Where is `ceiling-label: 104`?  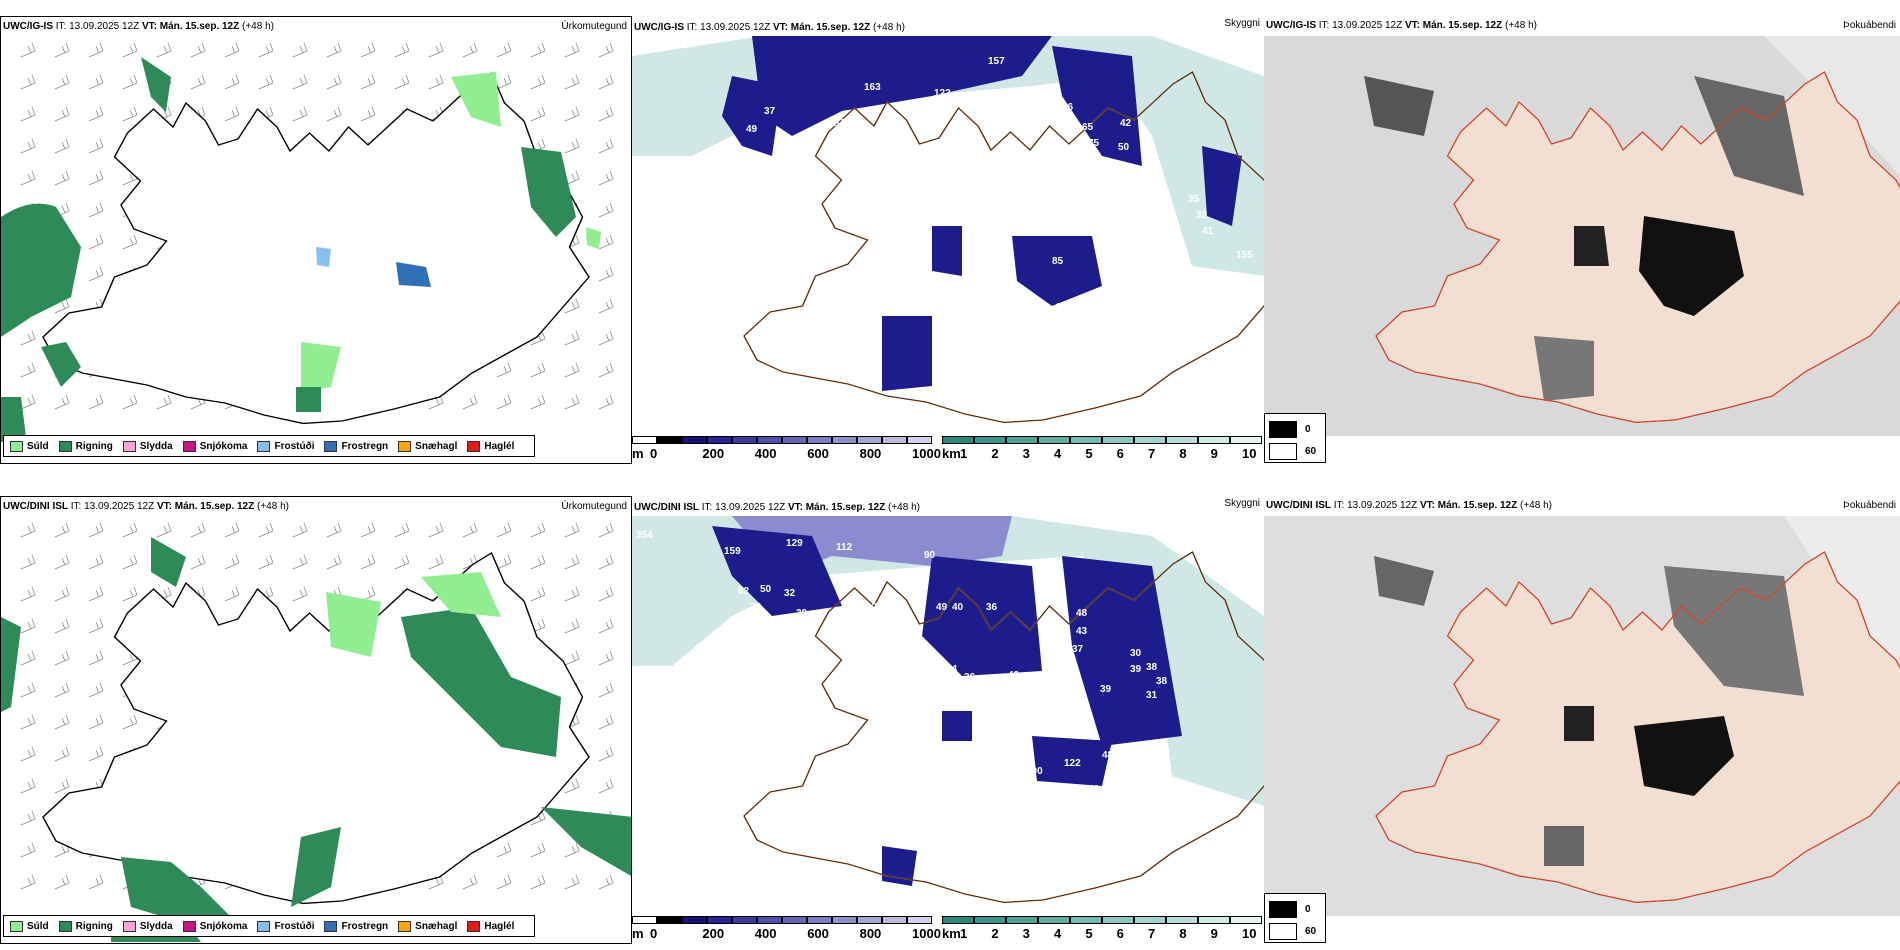
ceiling-label: 104 is located at coordinates (1078, 345).